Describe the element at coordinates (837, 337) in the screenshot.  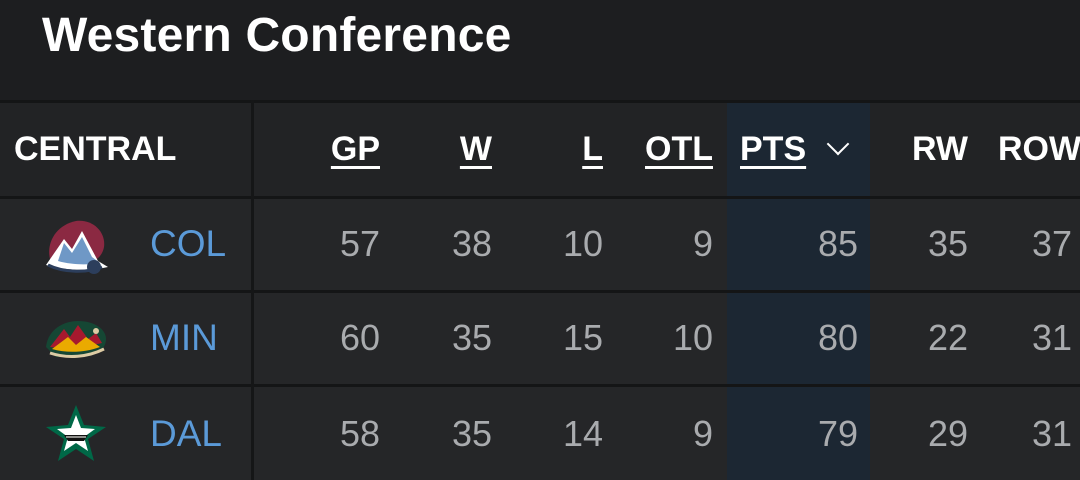
I see `cell-pts: 80` at that location.